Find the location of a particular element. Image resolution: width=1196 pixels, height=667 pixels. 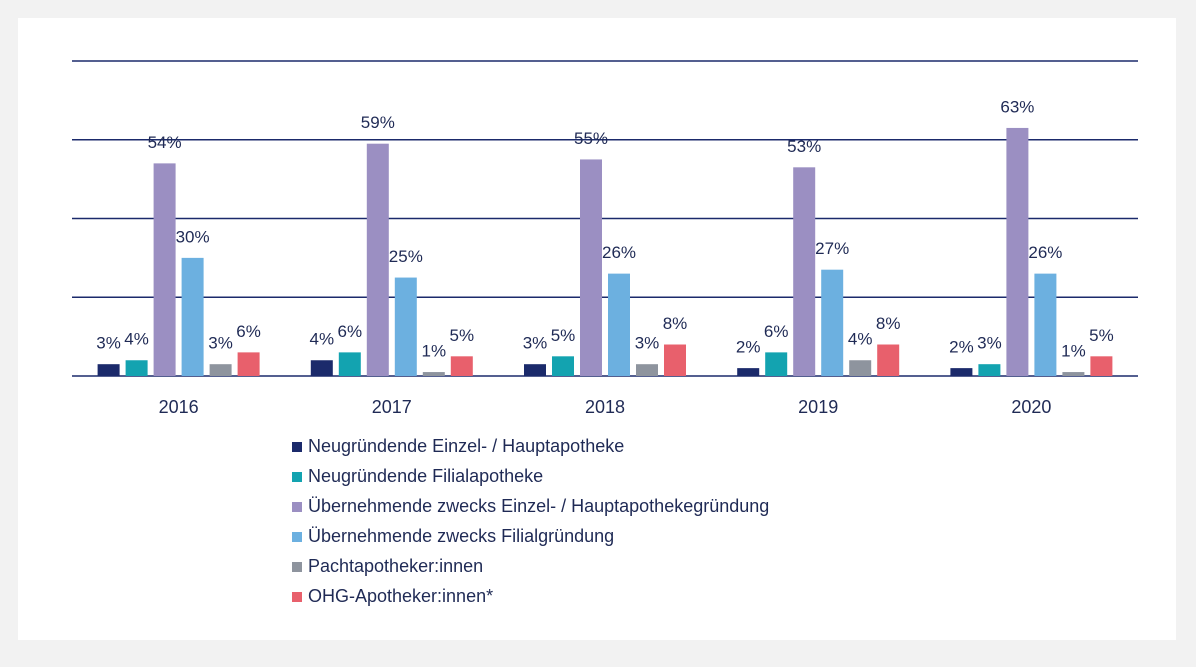

legend-label: Übernehmende zwecks Filialgründung is located at coordinates (461, 536).